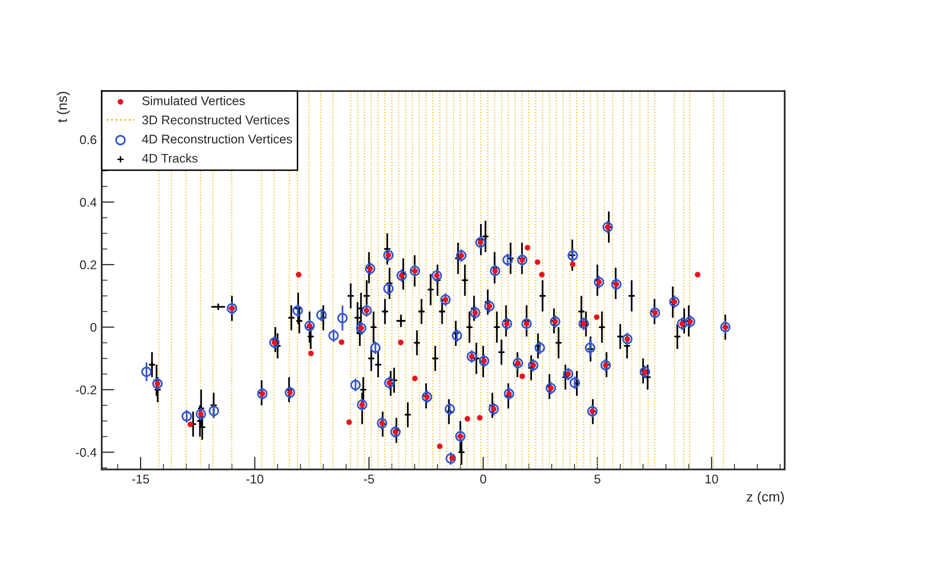 Image resolution: width=942 pixels, height=569 pixels. Describe the element at coordinates (86, 389) in the screenshot. I see `y-tick-label: -0.2` at that location.